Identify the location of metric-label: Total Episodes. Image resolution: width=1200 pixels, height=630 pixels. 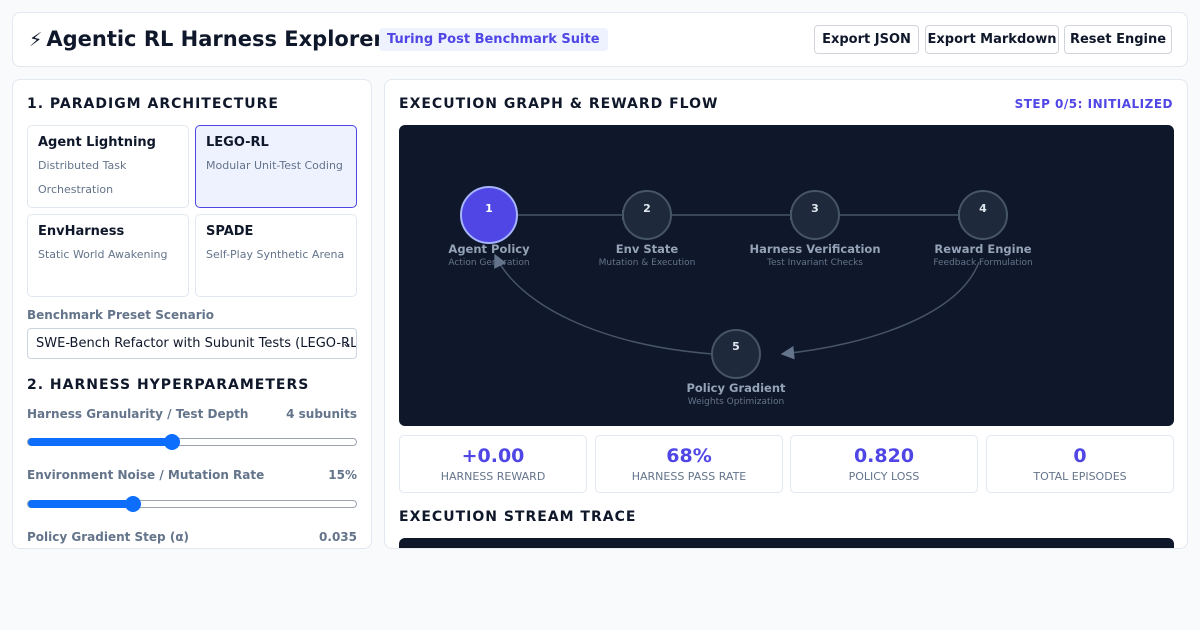
(1080, 476).